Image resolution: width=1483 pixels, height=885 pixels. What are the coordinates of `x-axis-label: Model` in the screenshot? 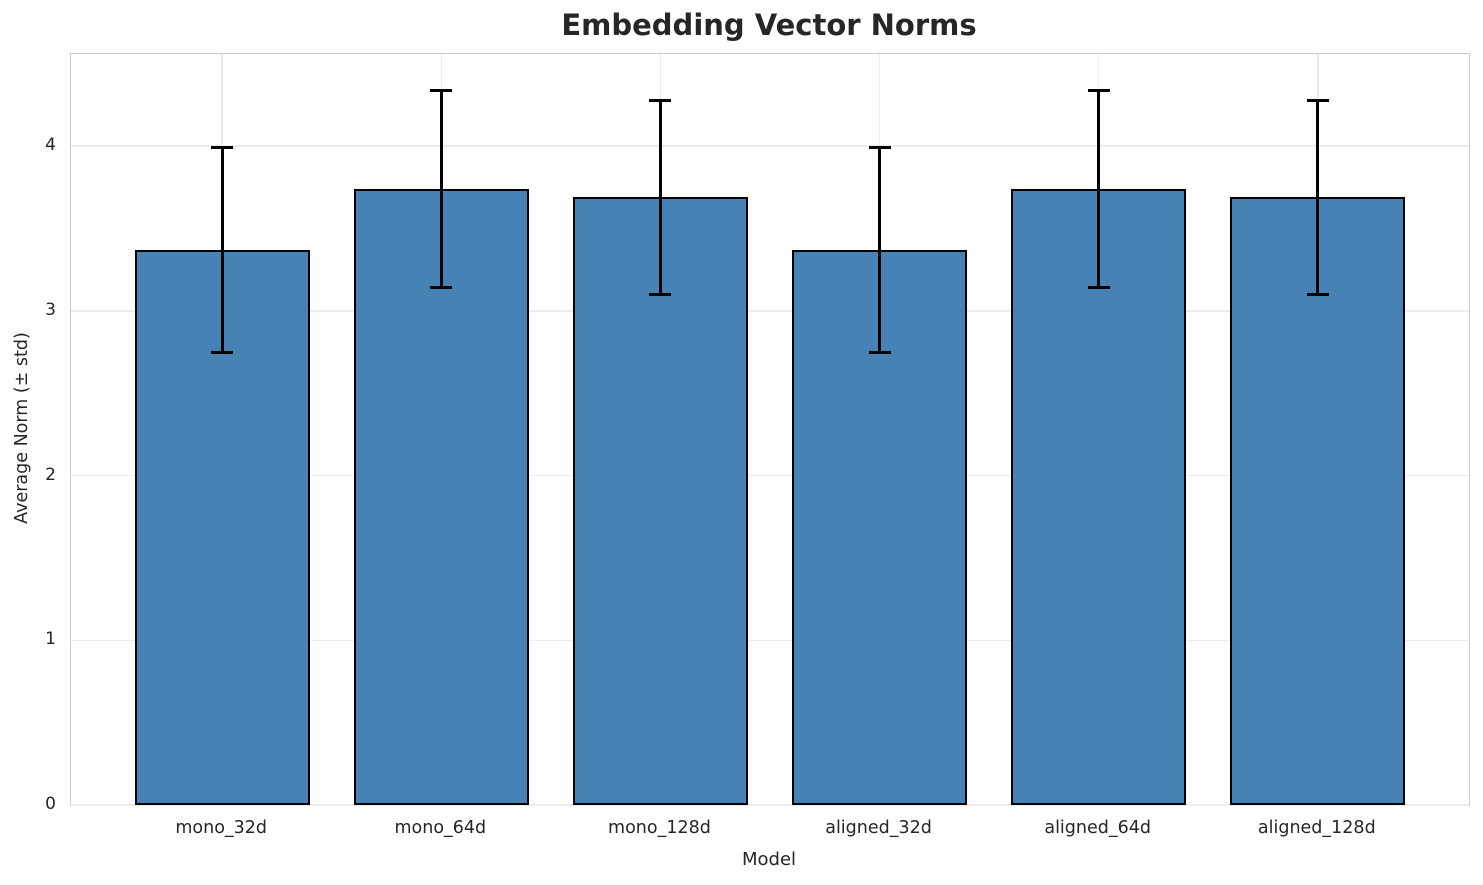 It's located at (769, 859).